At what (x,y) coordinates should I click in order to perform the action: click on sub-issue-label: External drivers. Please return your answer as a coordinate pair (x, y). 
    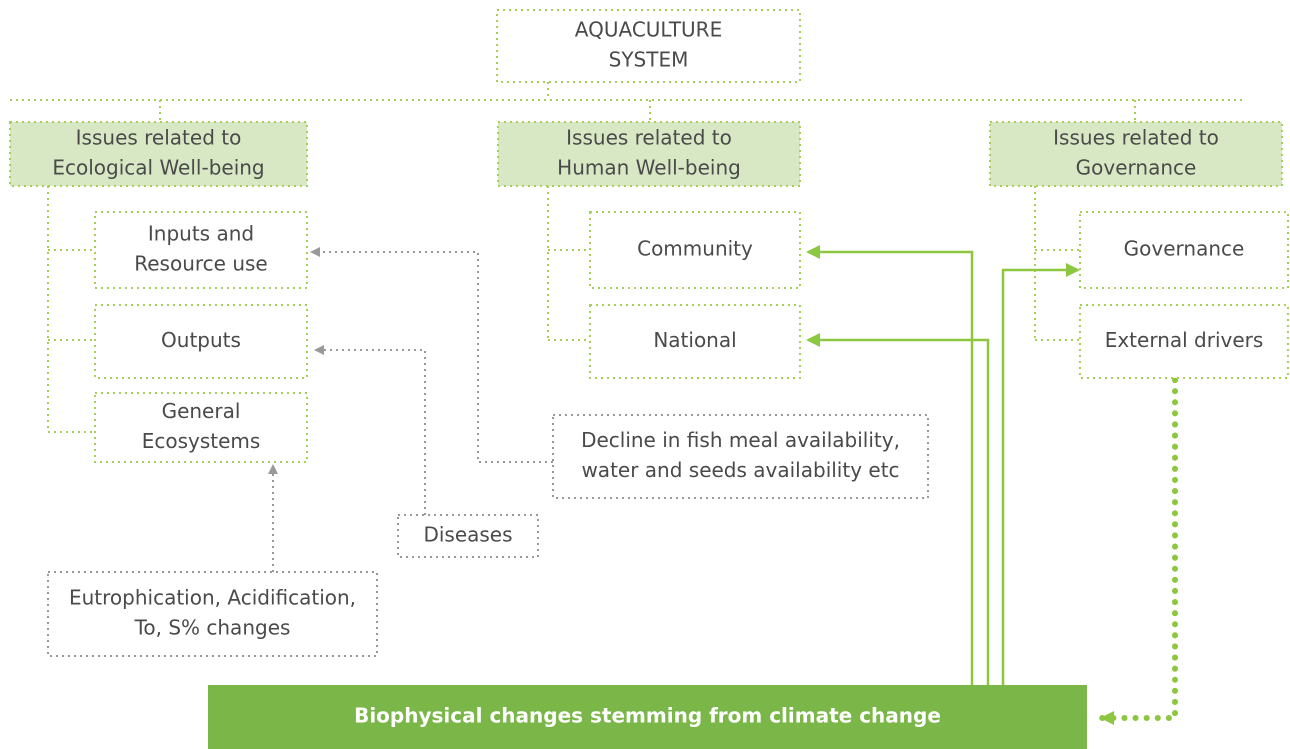
    Looking at the image, I should click on (1184, 340).